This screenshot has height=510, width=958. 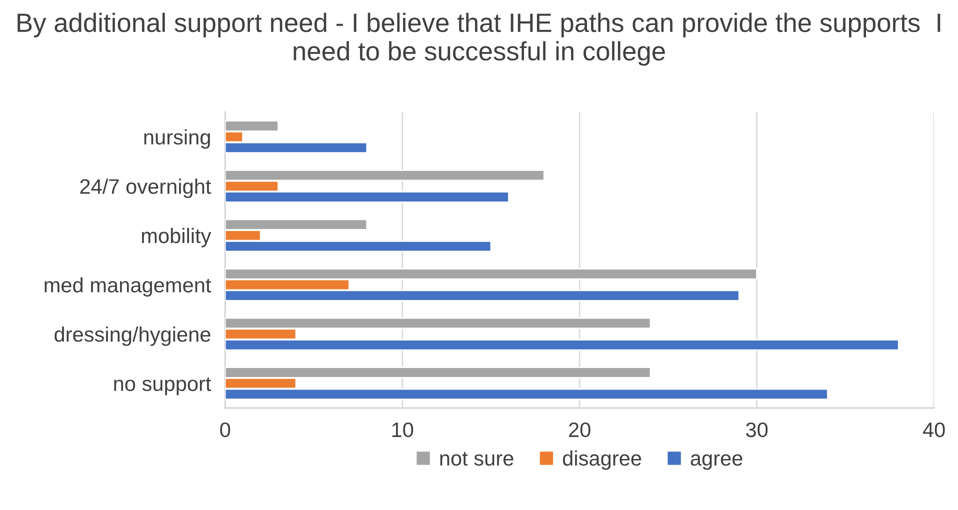 I want to click on y-tick-label: no support, so click(x=163, y=386).